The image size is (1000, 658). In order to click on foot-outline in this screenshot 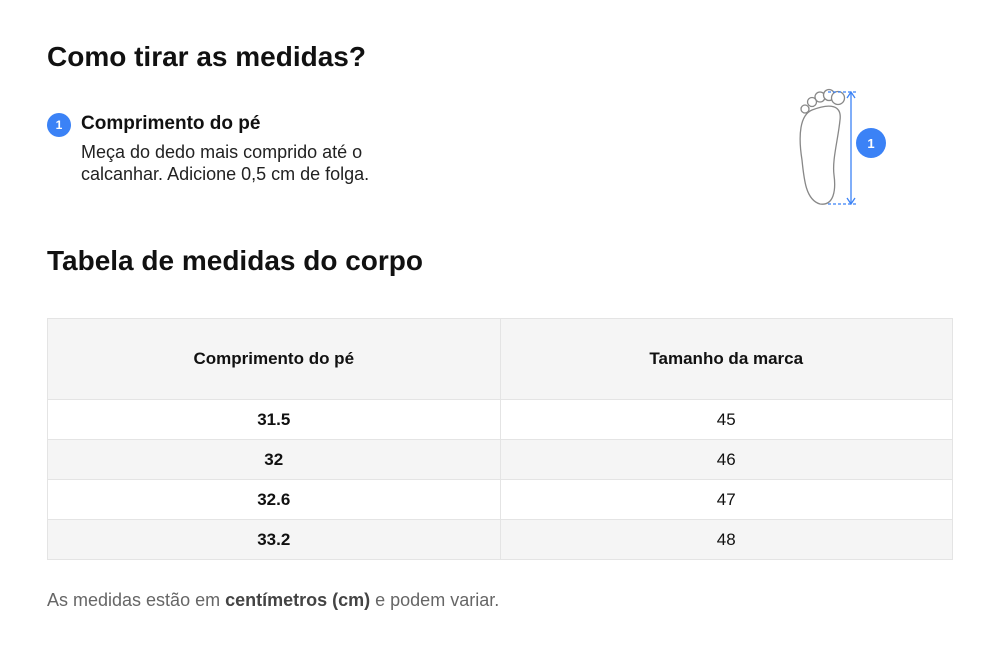, I will do `click(822, 146)`.